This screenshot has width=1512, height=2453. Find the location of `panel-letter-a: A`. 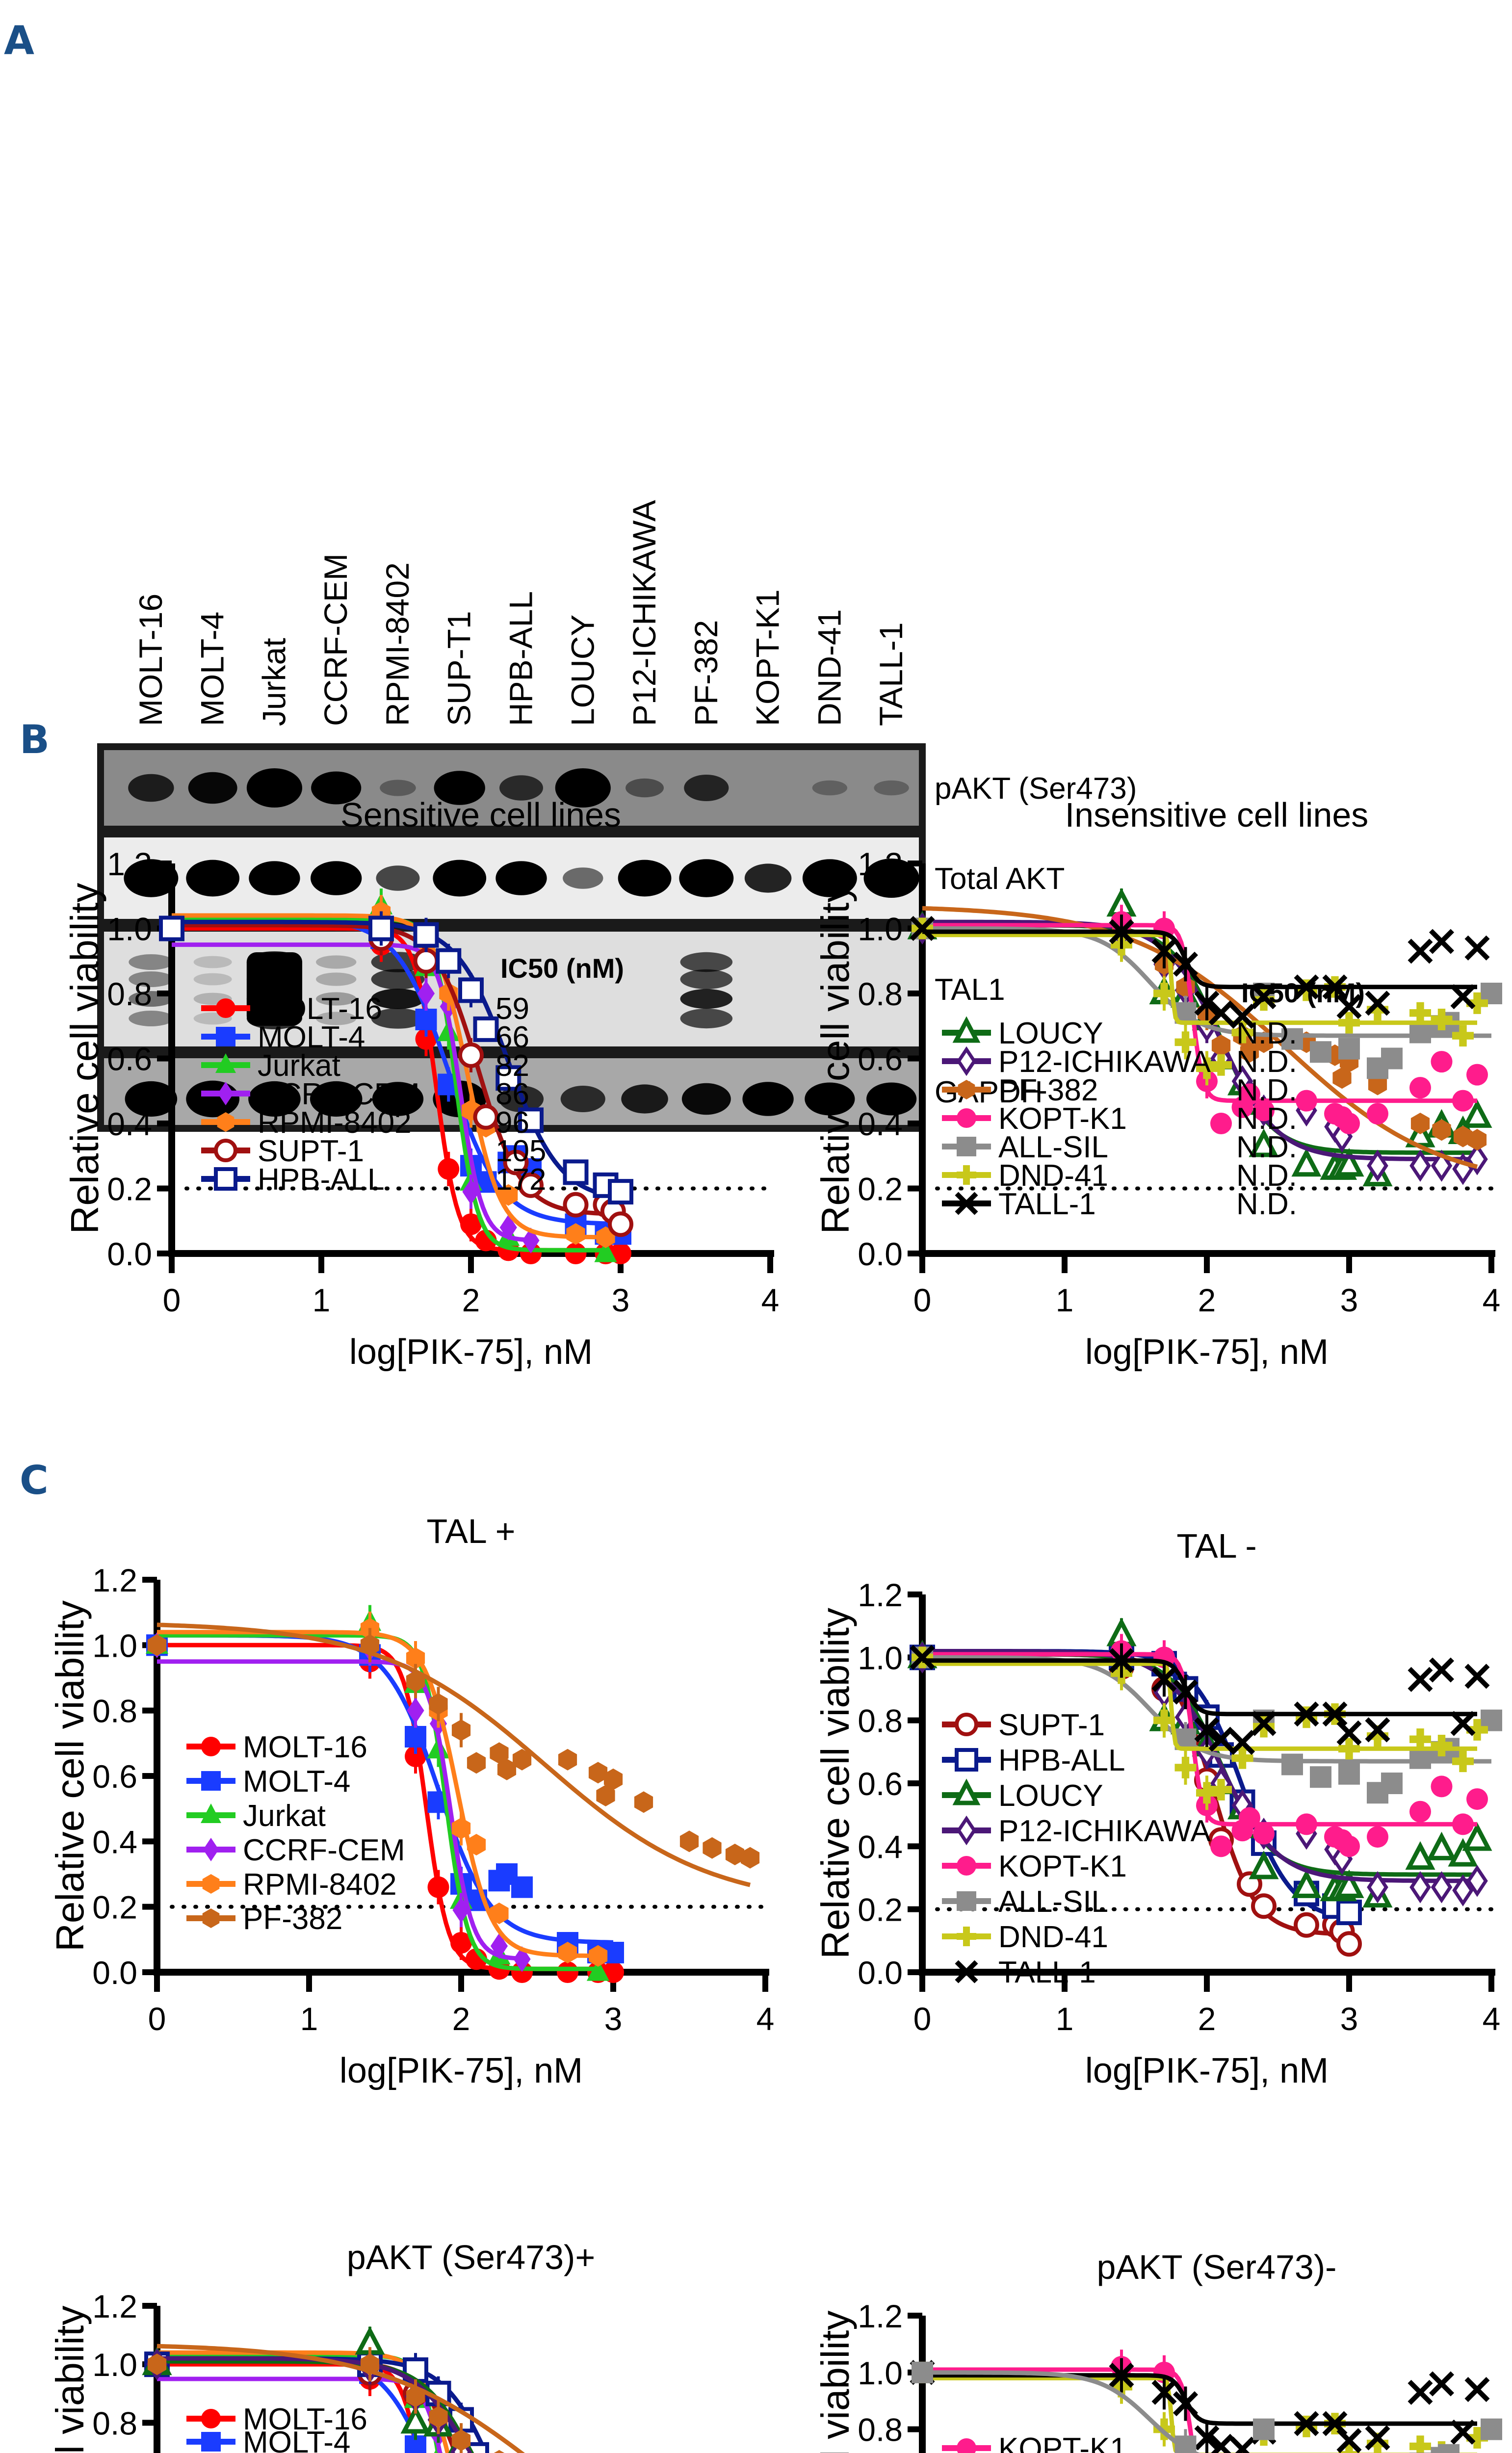

panel-letter-a: A is located at coordinates (19, 40).